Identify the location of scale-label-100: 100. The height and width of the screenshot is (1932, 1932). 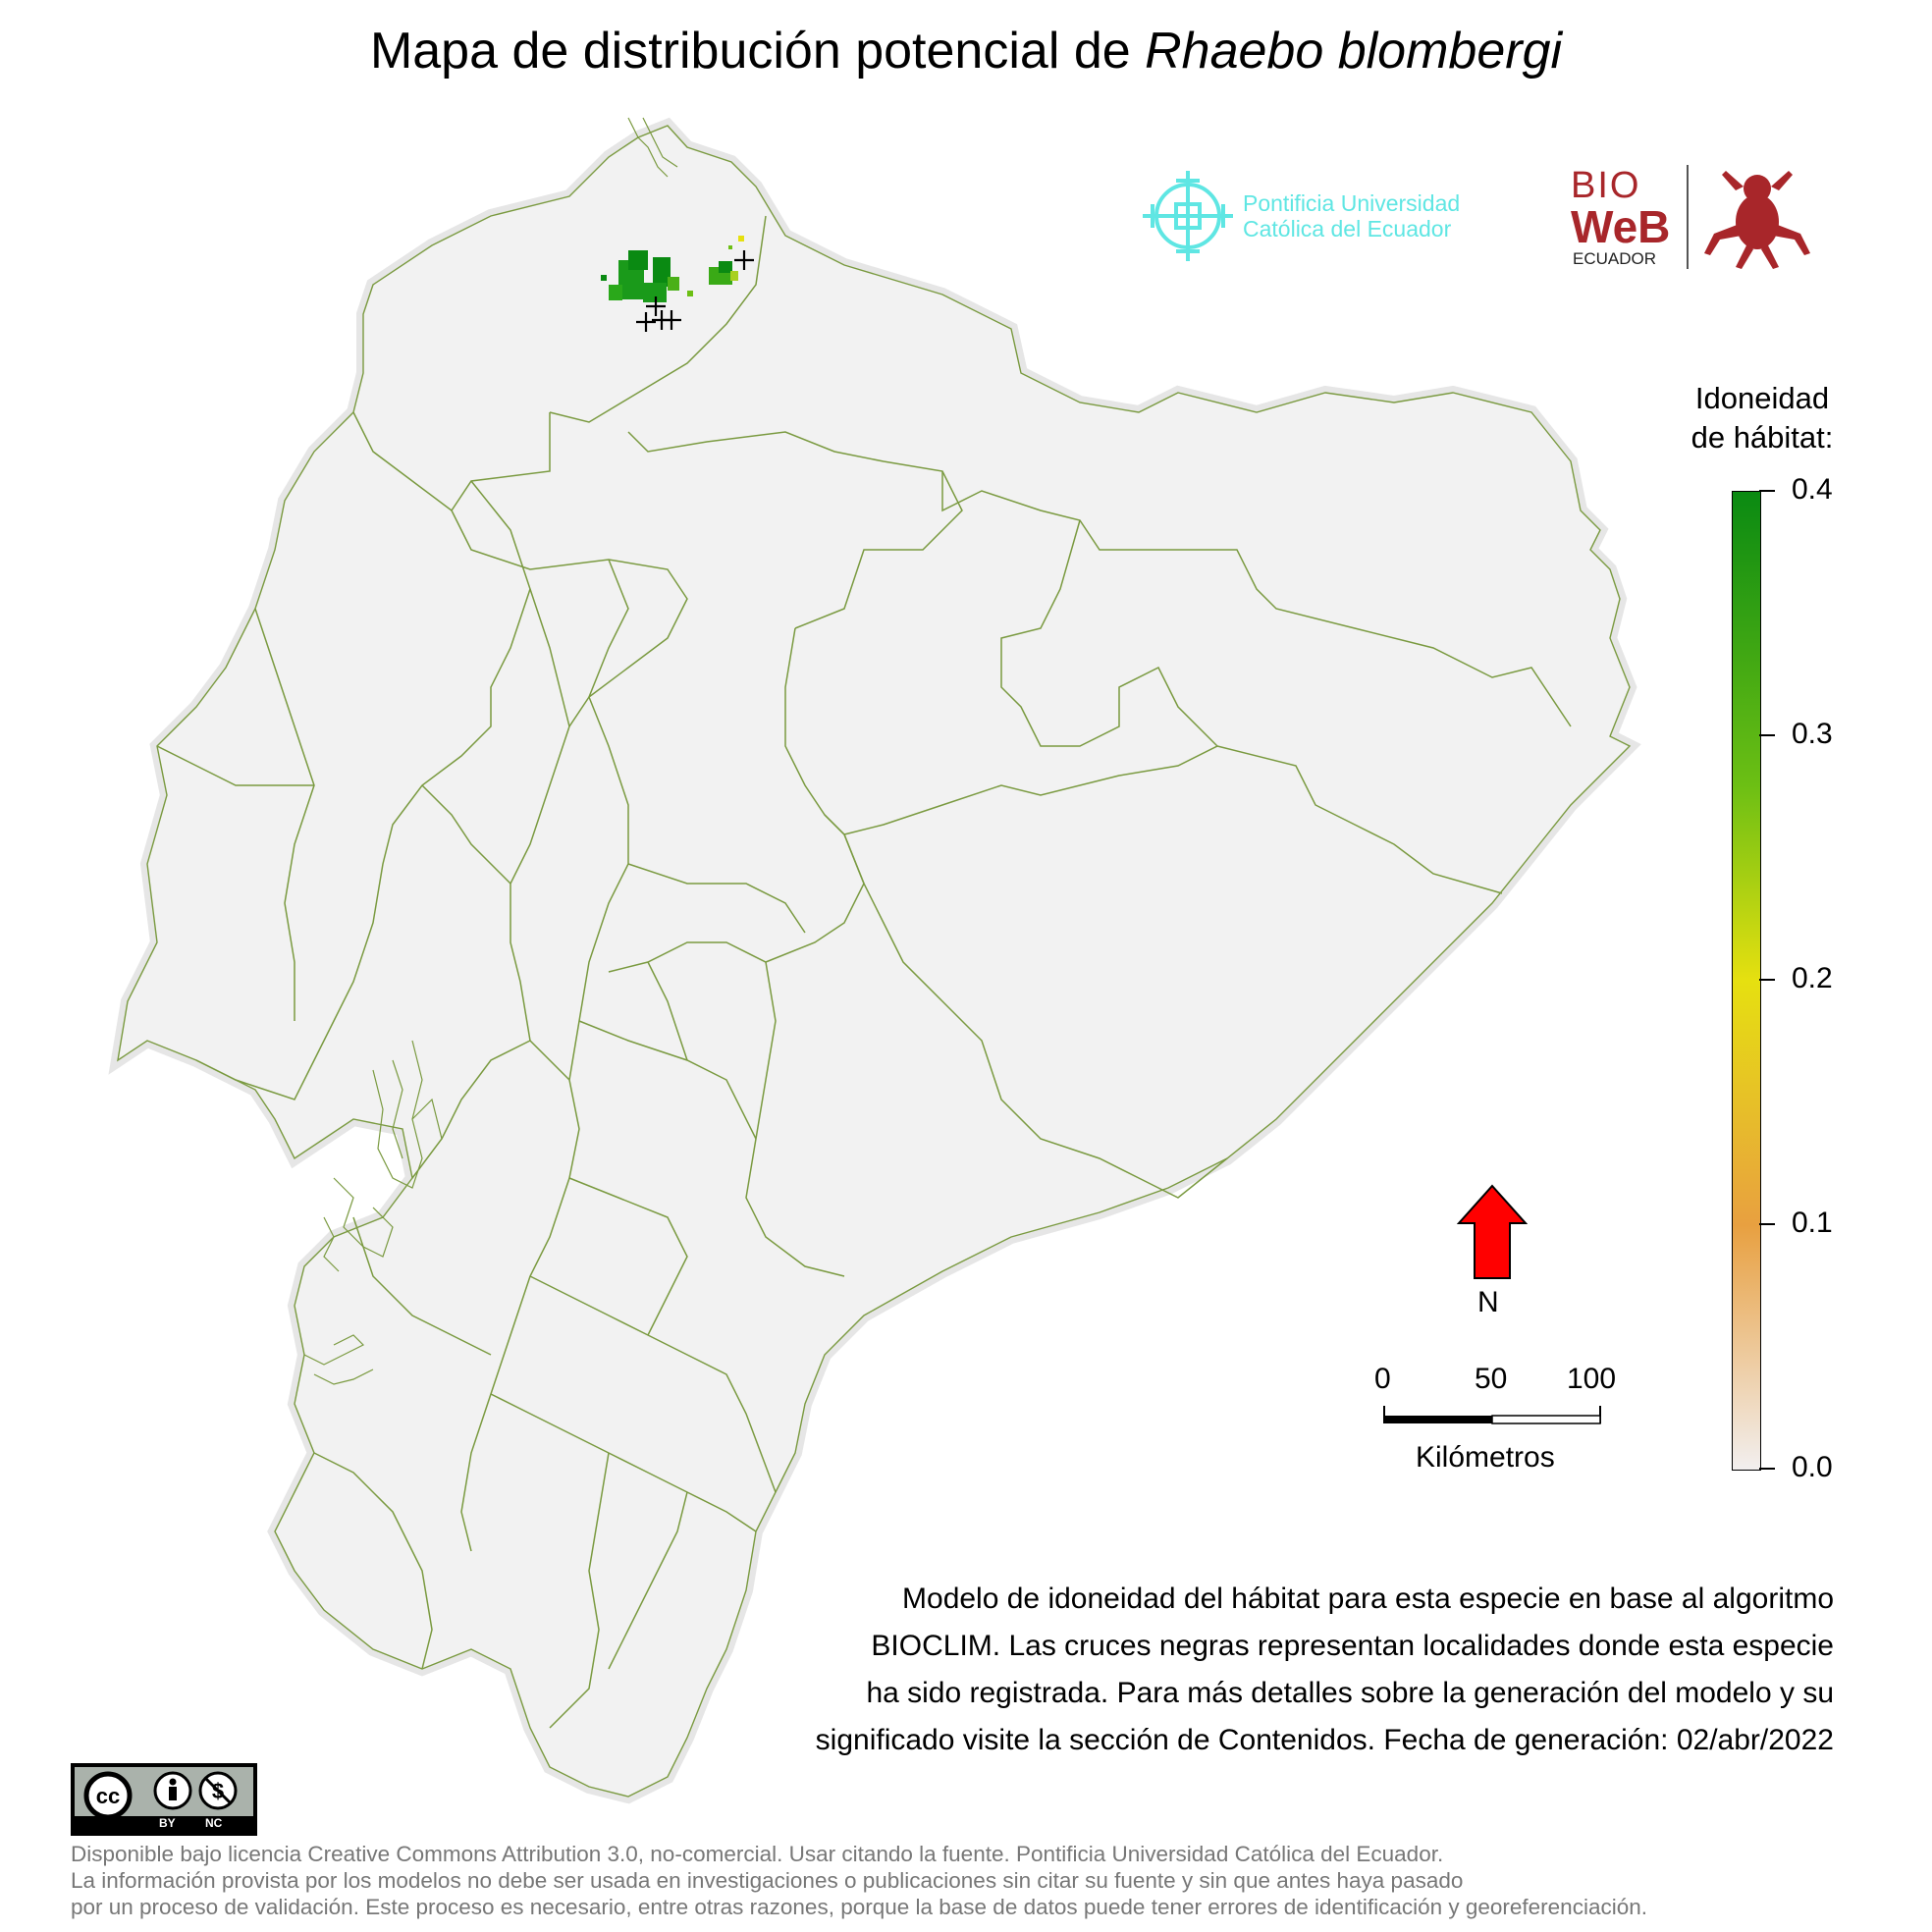
(1592, 1379).